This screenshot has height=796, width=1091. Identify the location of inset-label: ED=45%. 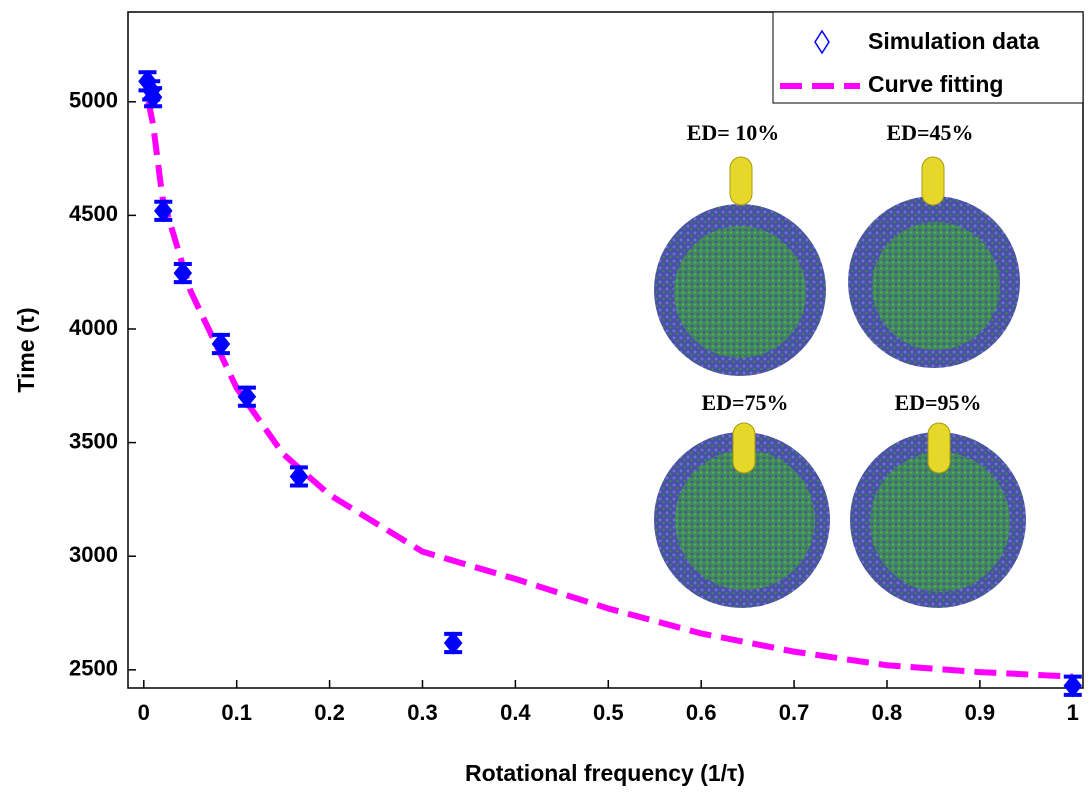
(929, 132).